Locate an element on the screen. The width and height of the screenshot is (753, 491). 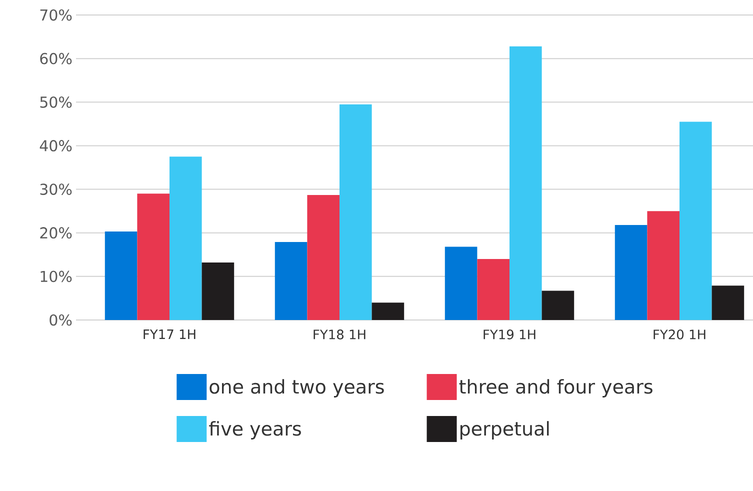
y-tick-label: 60% is located at coordinates (56, 58).